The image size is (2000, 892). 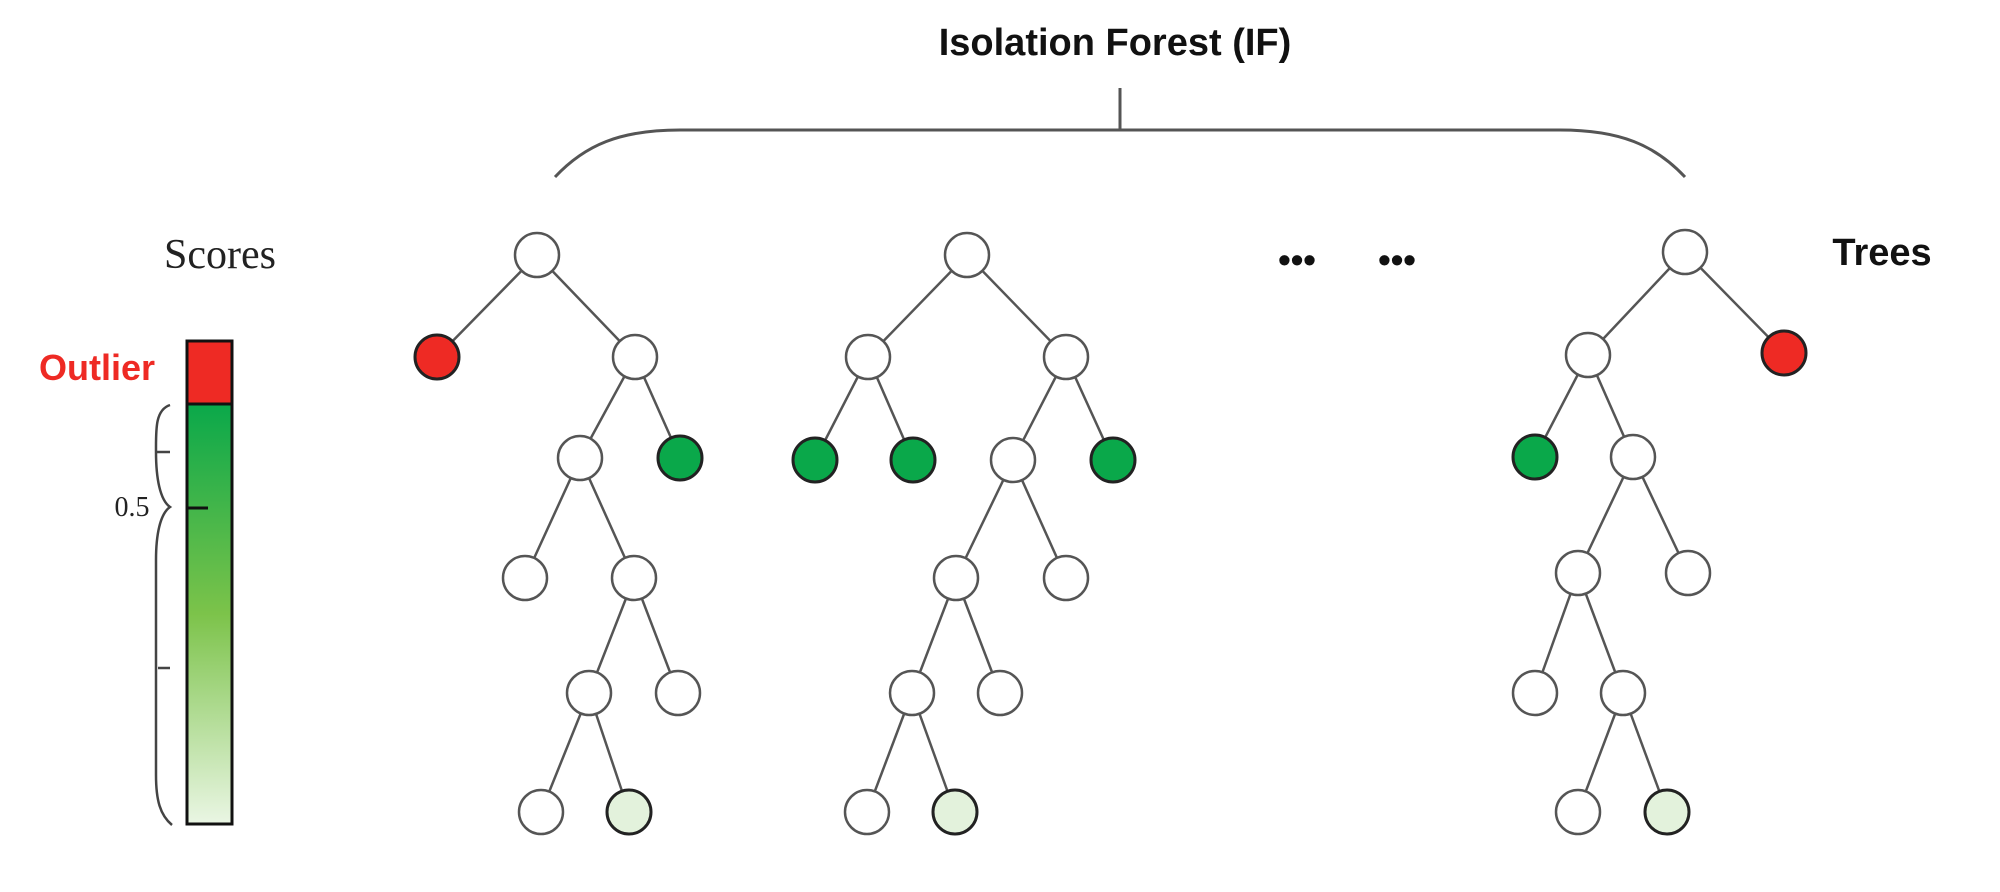 What do you see at coordinates (525, 578) in the screenshot?
I see `tree-1-node-6-split` at bounding box center [525, 578].